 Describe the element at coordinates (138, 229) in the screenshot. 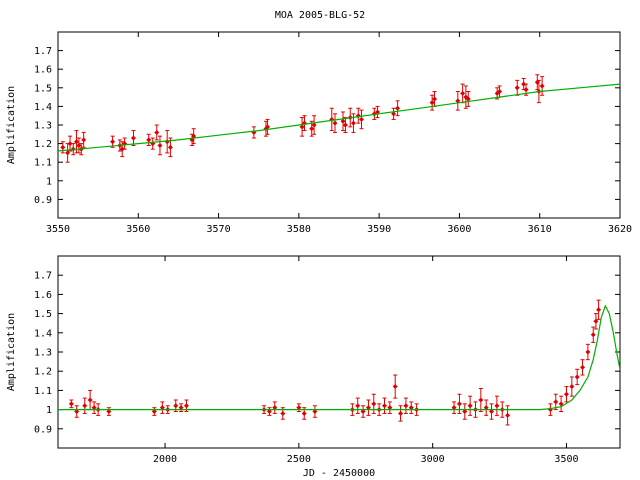

I see `x-tick-label: 3560` at that location.